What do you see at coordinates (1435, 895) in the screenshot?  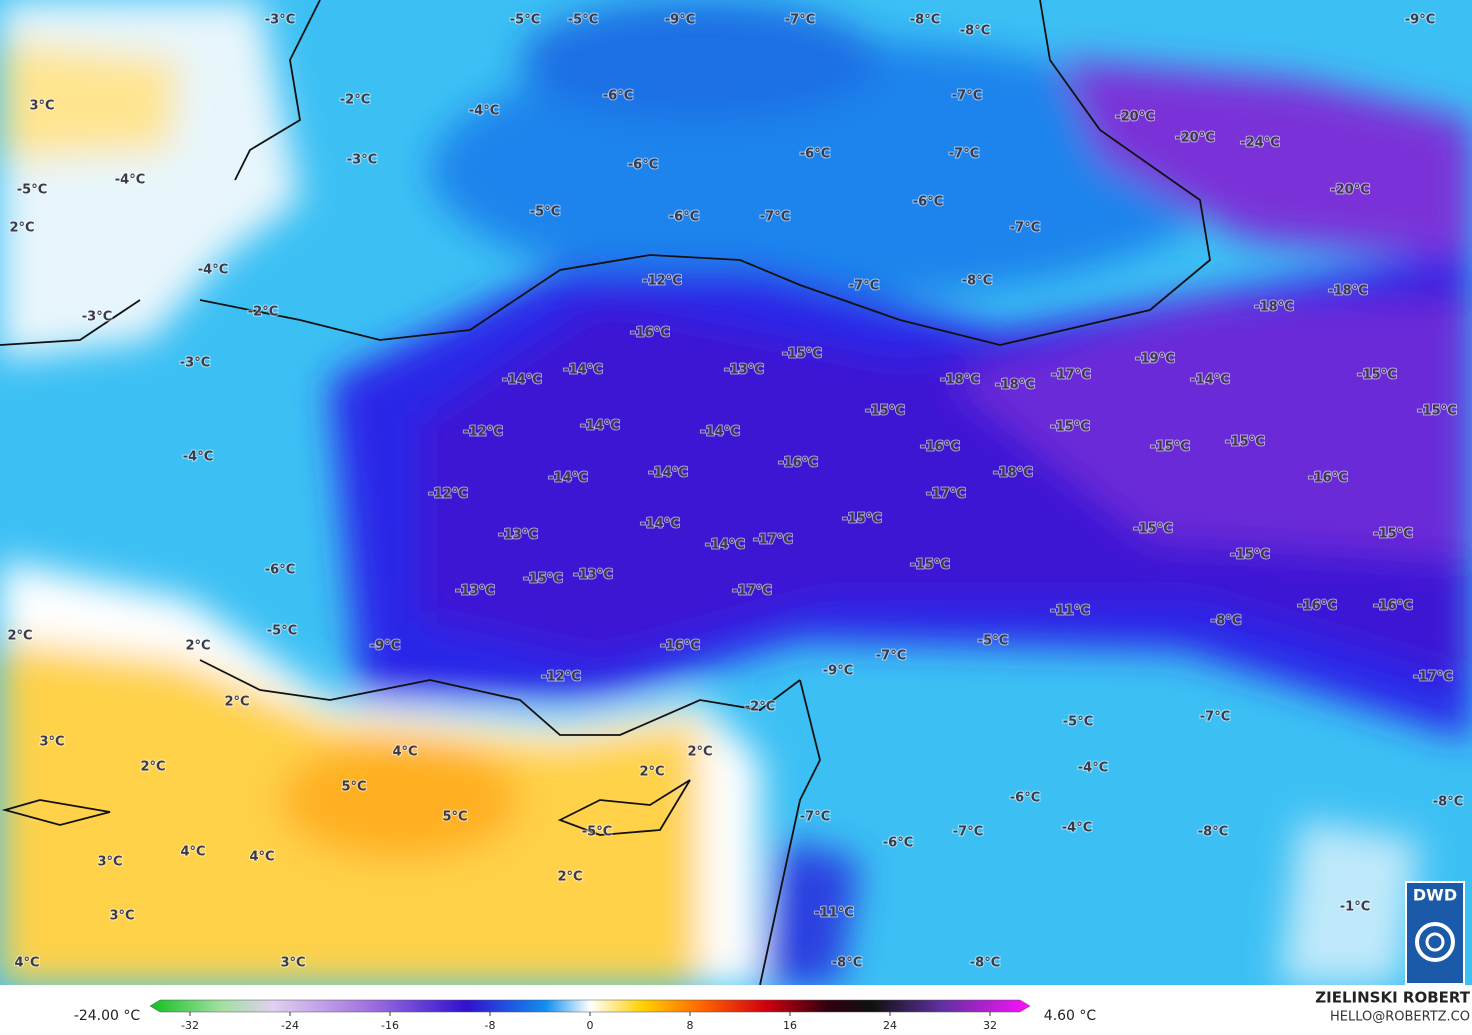 I see `logo-text: DWD` at bounding box center [1435, 895].